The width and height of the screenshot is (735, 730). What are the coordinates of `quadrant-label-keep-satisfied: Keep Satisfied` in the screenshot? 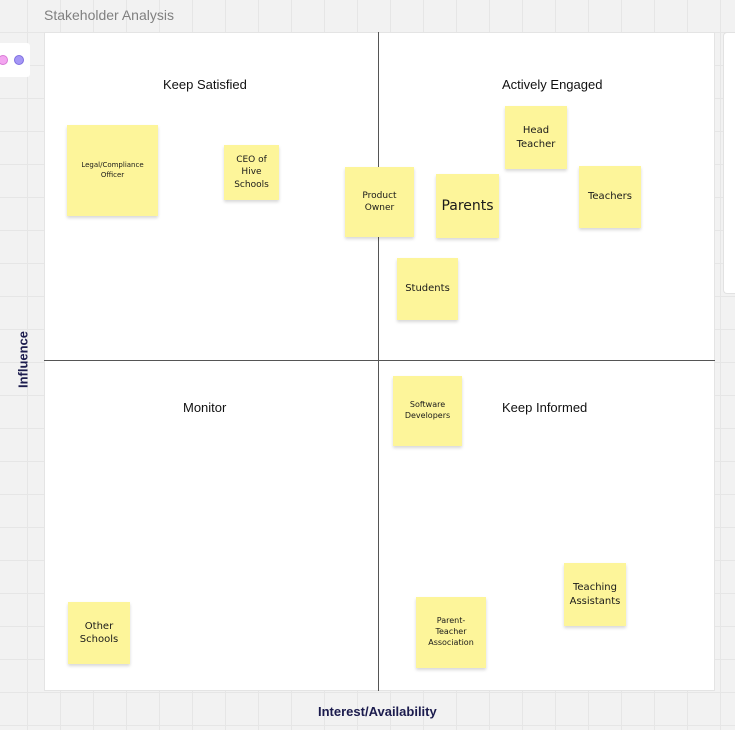 It's located at (205, 84).